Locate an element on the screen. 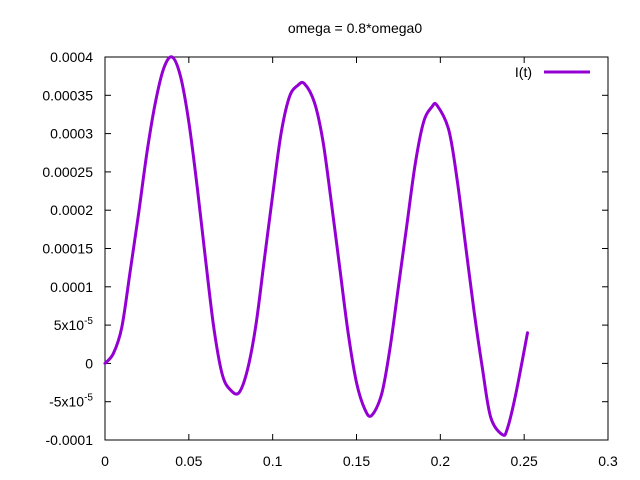 The height and width of the screenshot is (480, 640). y-tick-label: 0.00035 is located at coordinates (67, 95).